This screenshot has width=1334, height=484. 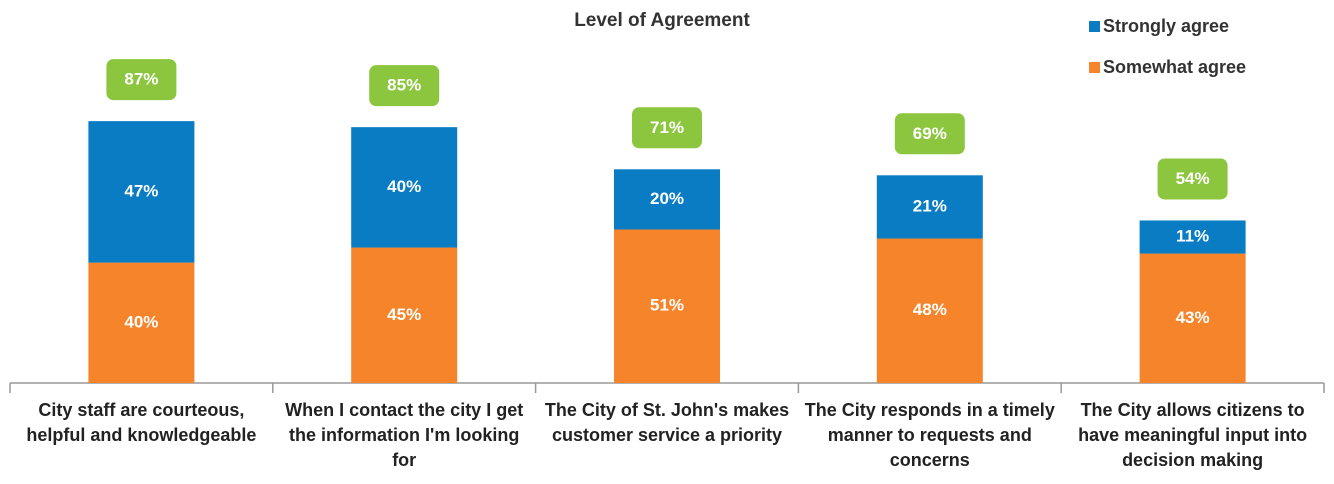 I want to click on value-label: 20%, so click(x=667, y=198).